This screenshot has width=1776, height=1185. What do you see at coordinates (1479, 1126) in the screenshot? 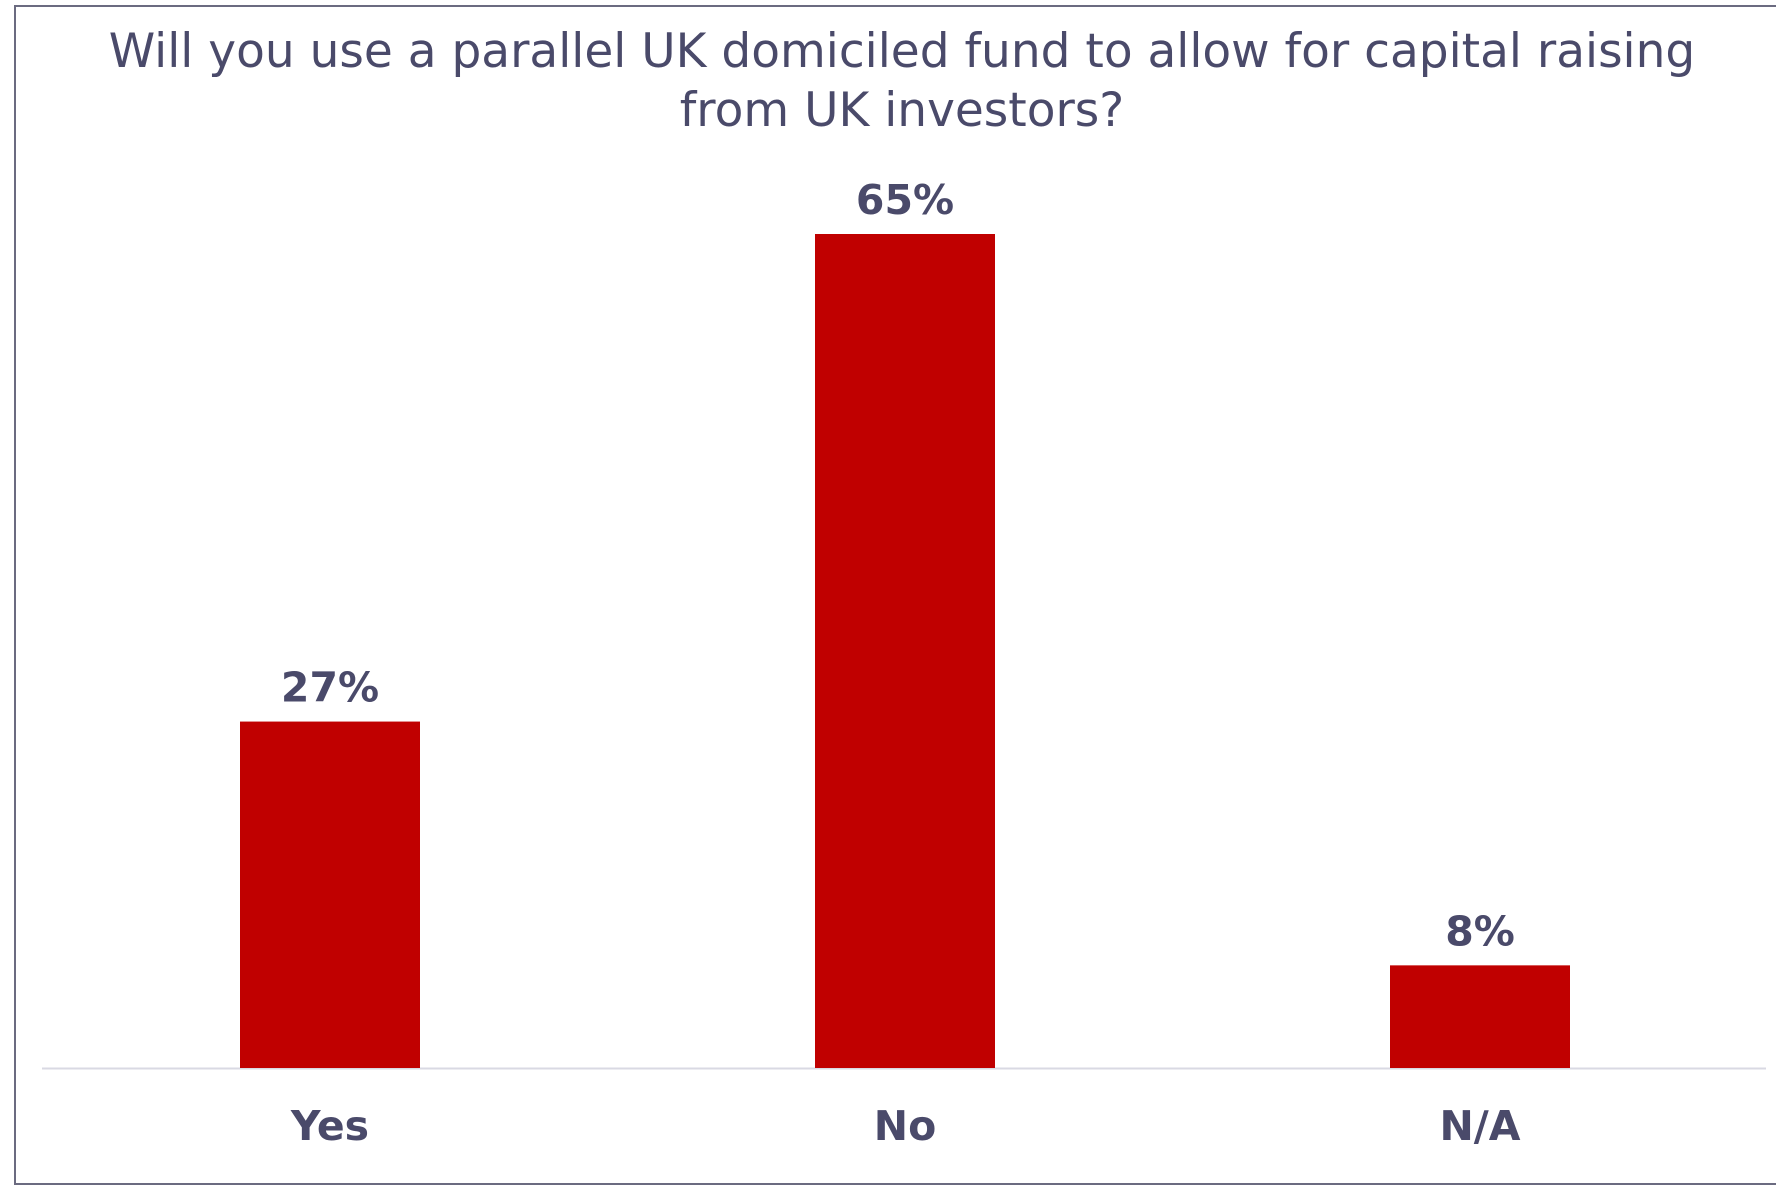
I see `category-label-n-a: N/A` at bounding box center [1479, 1126].